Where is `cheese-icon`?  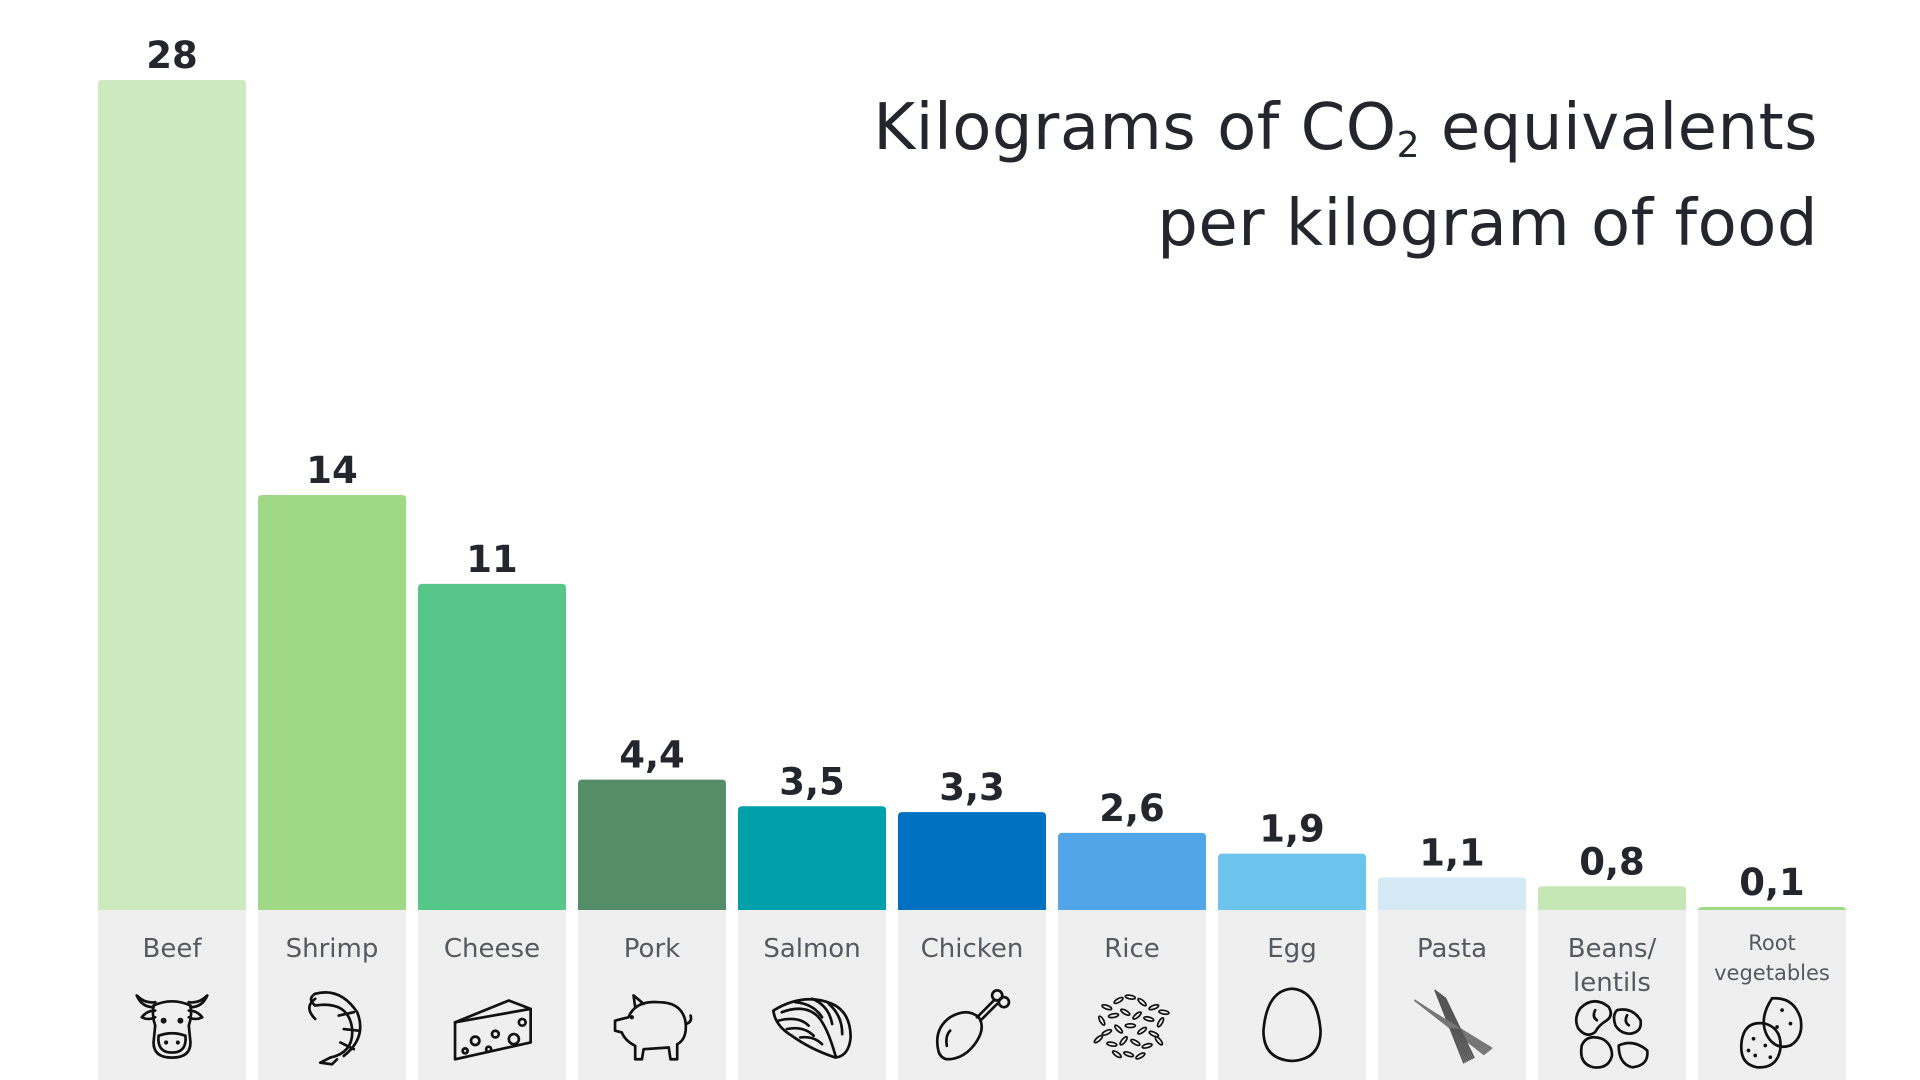 cheese-icon is located at coordinates (492, 1030).